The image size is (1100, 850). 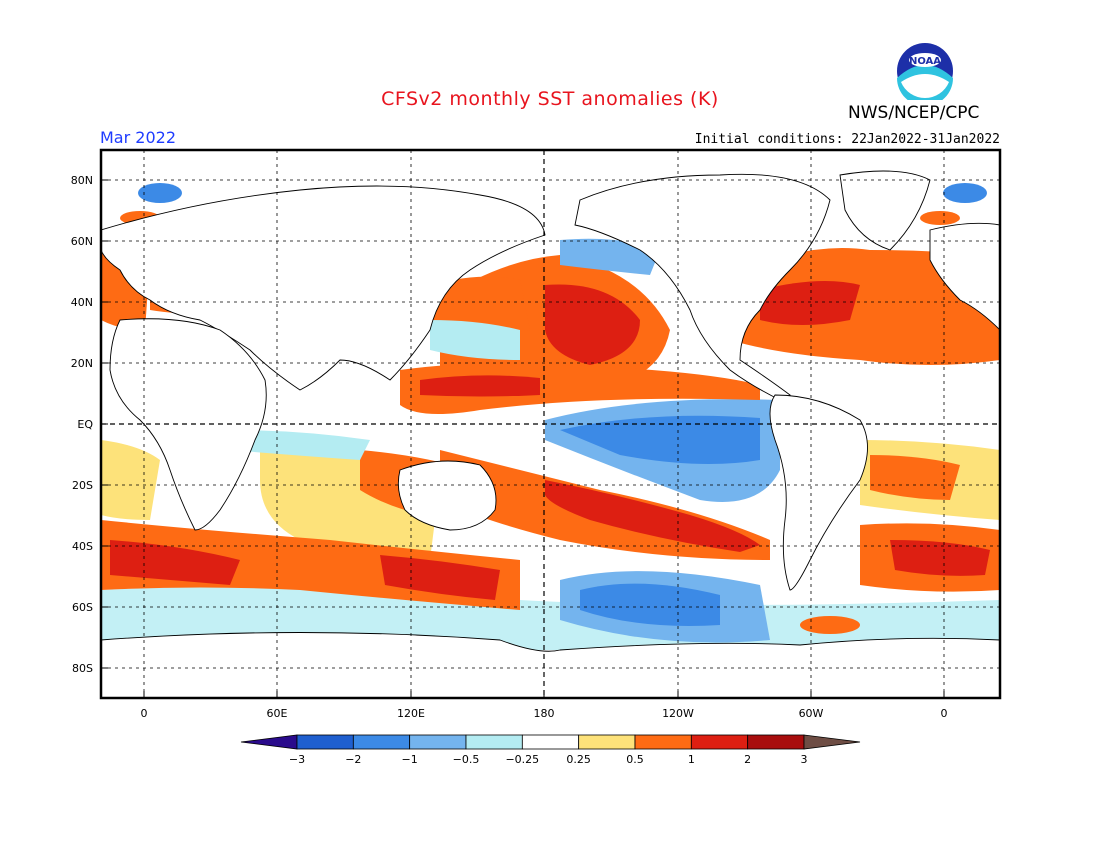 I want to click on lon-label: 180, so click(x=544, y=713).